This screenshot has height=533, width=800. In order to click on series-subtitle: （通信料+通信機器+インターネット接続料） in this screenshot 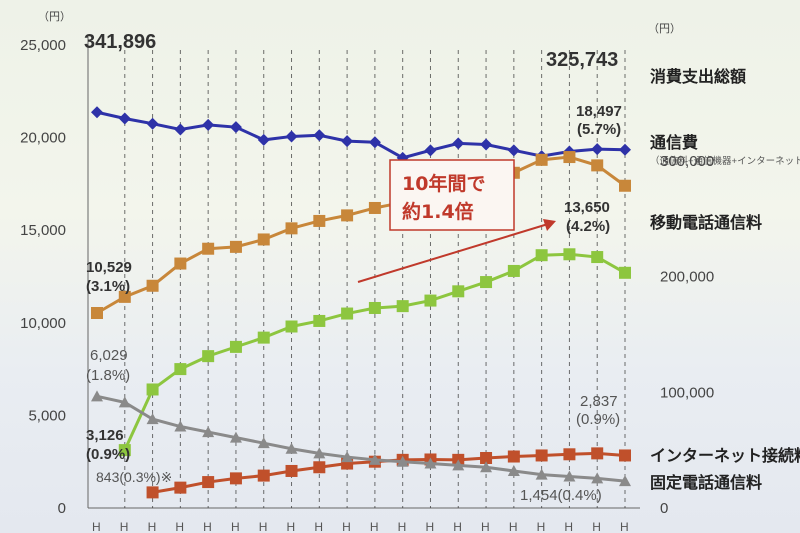, I will do `click(725, 161)`.